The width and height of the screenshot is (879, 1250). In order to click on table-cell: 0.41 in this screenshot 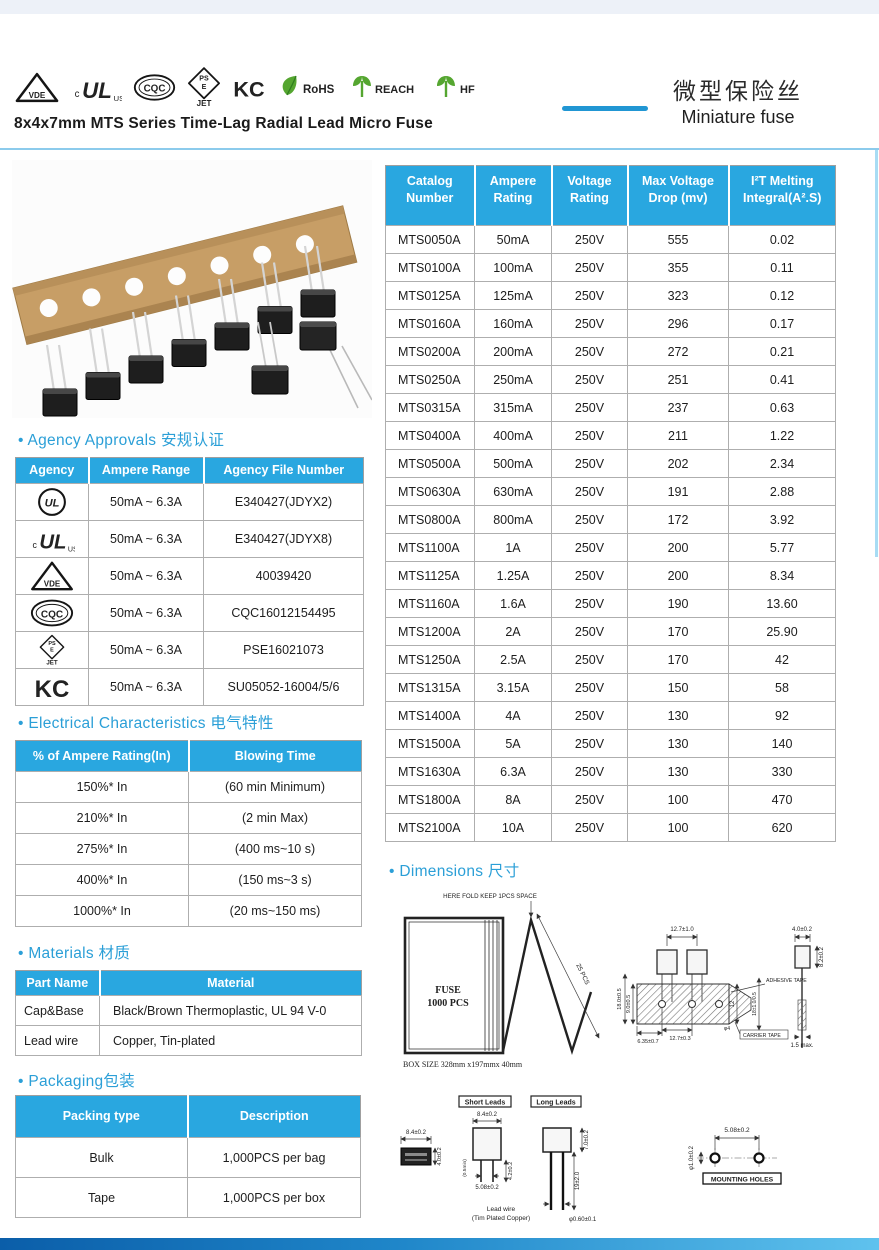, I will do `click(782, 379)`.